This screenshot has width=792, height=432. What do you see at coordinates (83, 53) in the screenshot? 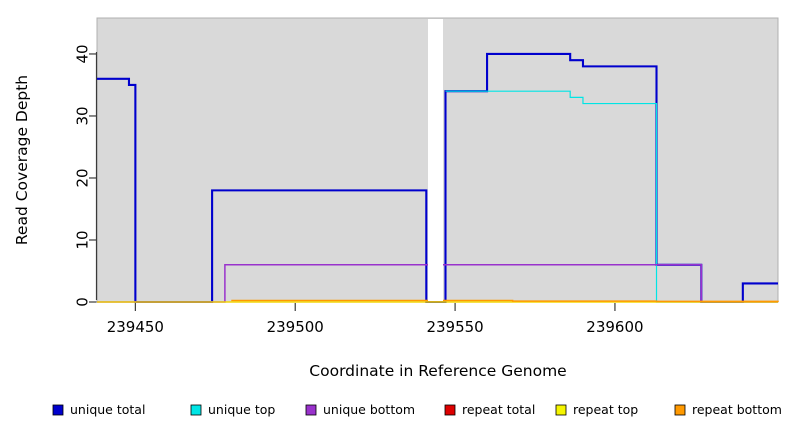
I see `y-tick-label: 40` at bounding box center [83, 53].